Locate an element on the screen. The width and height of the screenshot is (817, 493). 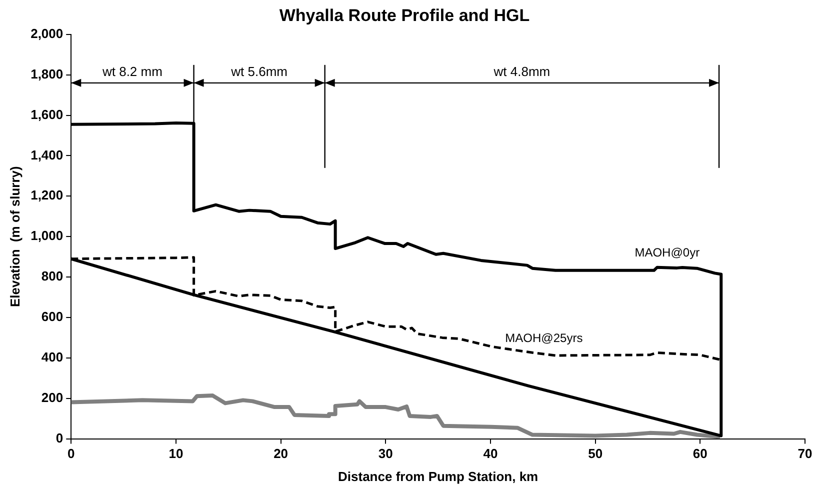
y-axis-title: Elevation (m of slurry) is located at coordinates (14, 237).